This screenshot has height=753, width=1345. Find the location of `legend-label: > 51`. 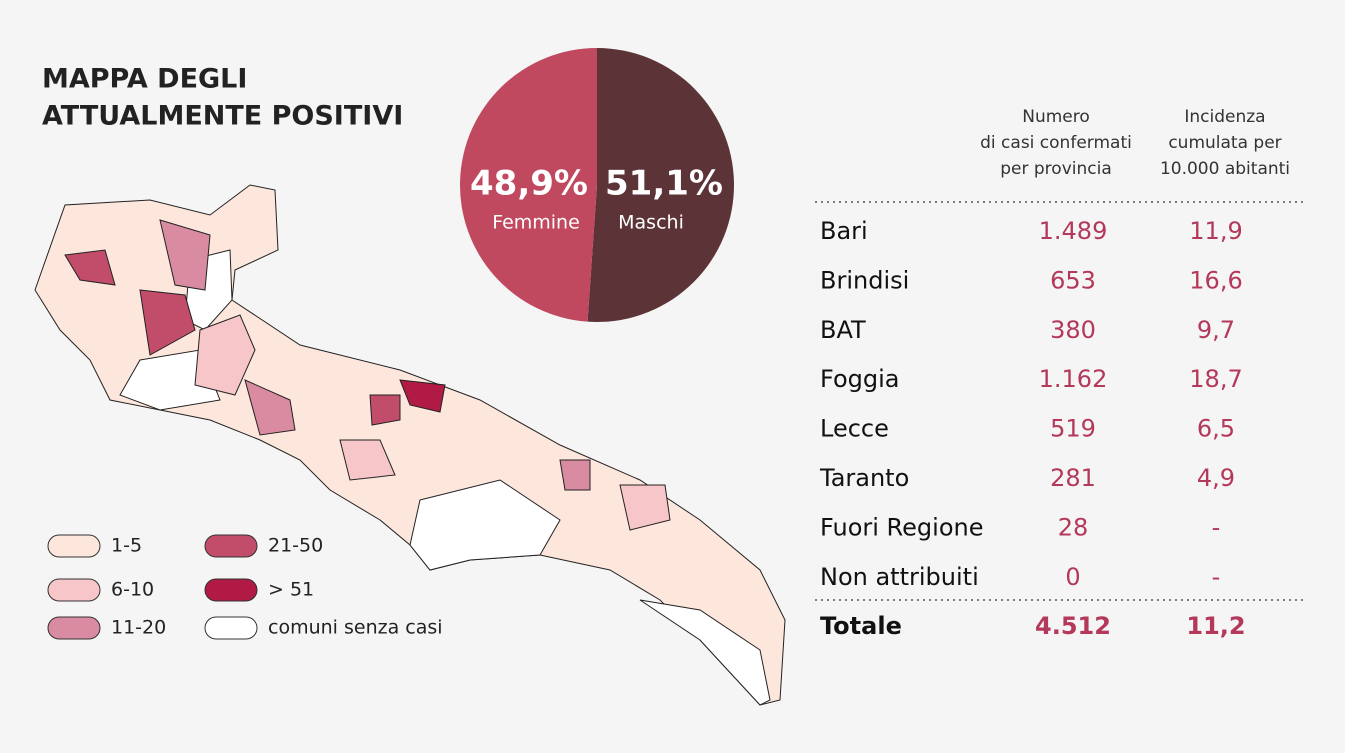

legend-label: > 51 is located at coordinates (291, 590).